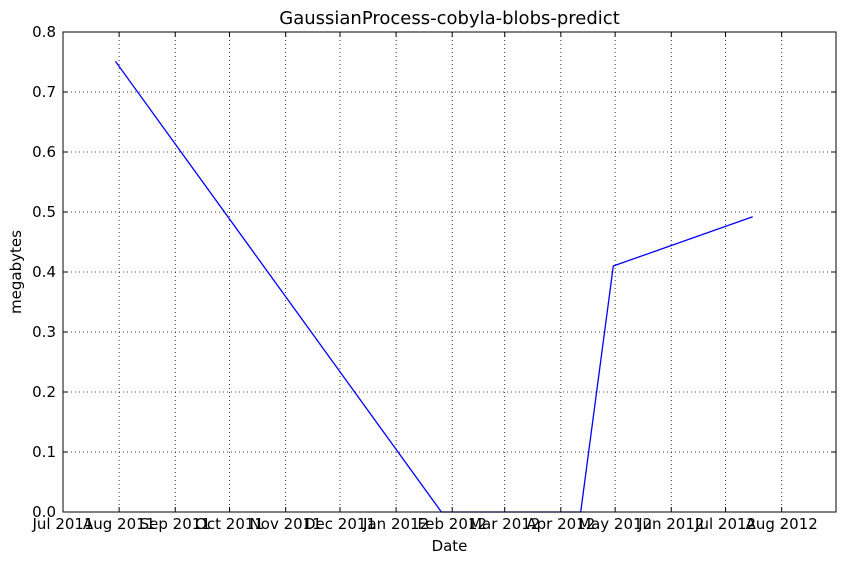 The height and width of the screenshot is (561, 856). What do you see at coordinates (286, 524) in the screenshot?
I see `x-tick-label: Nov 2011` at bounding box center [286, 524].